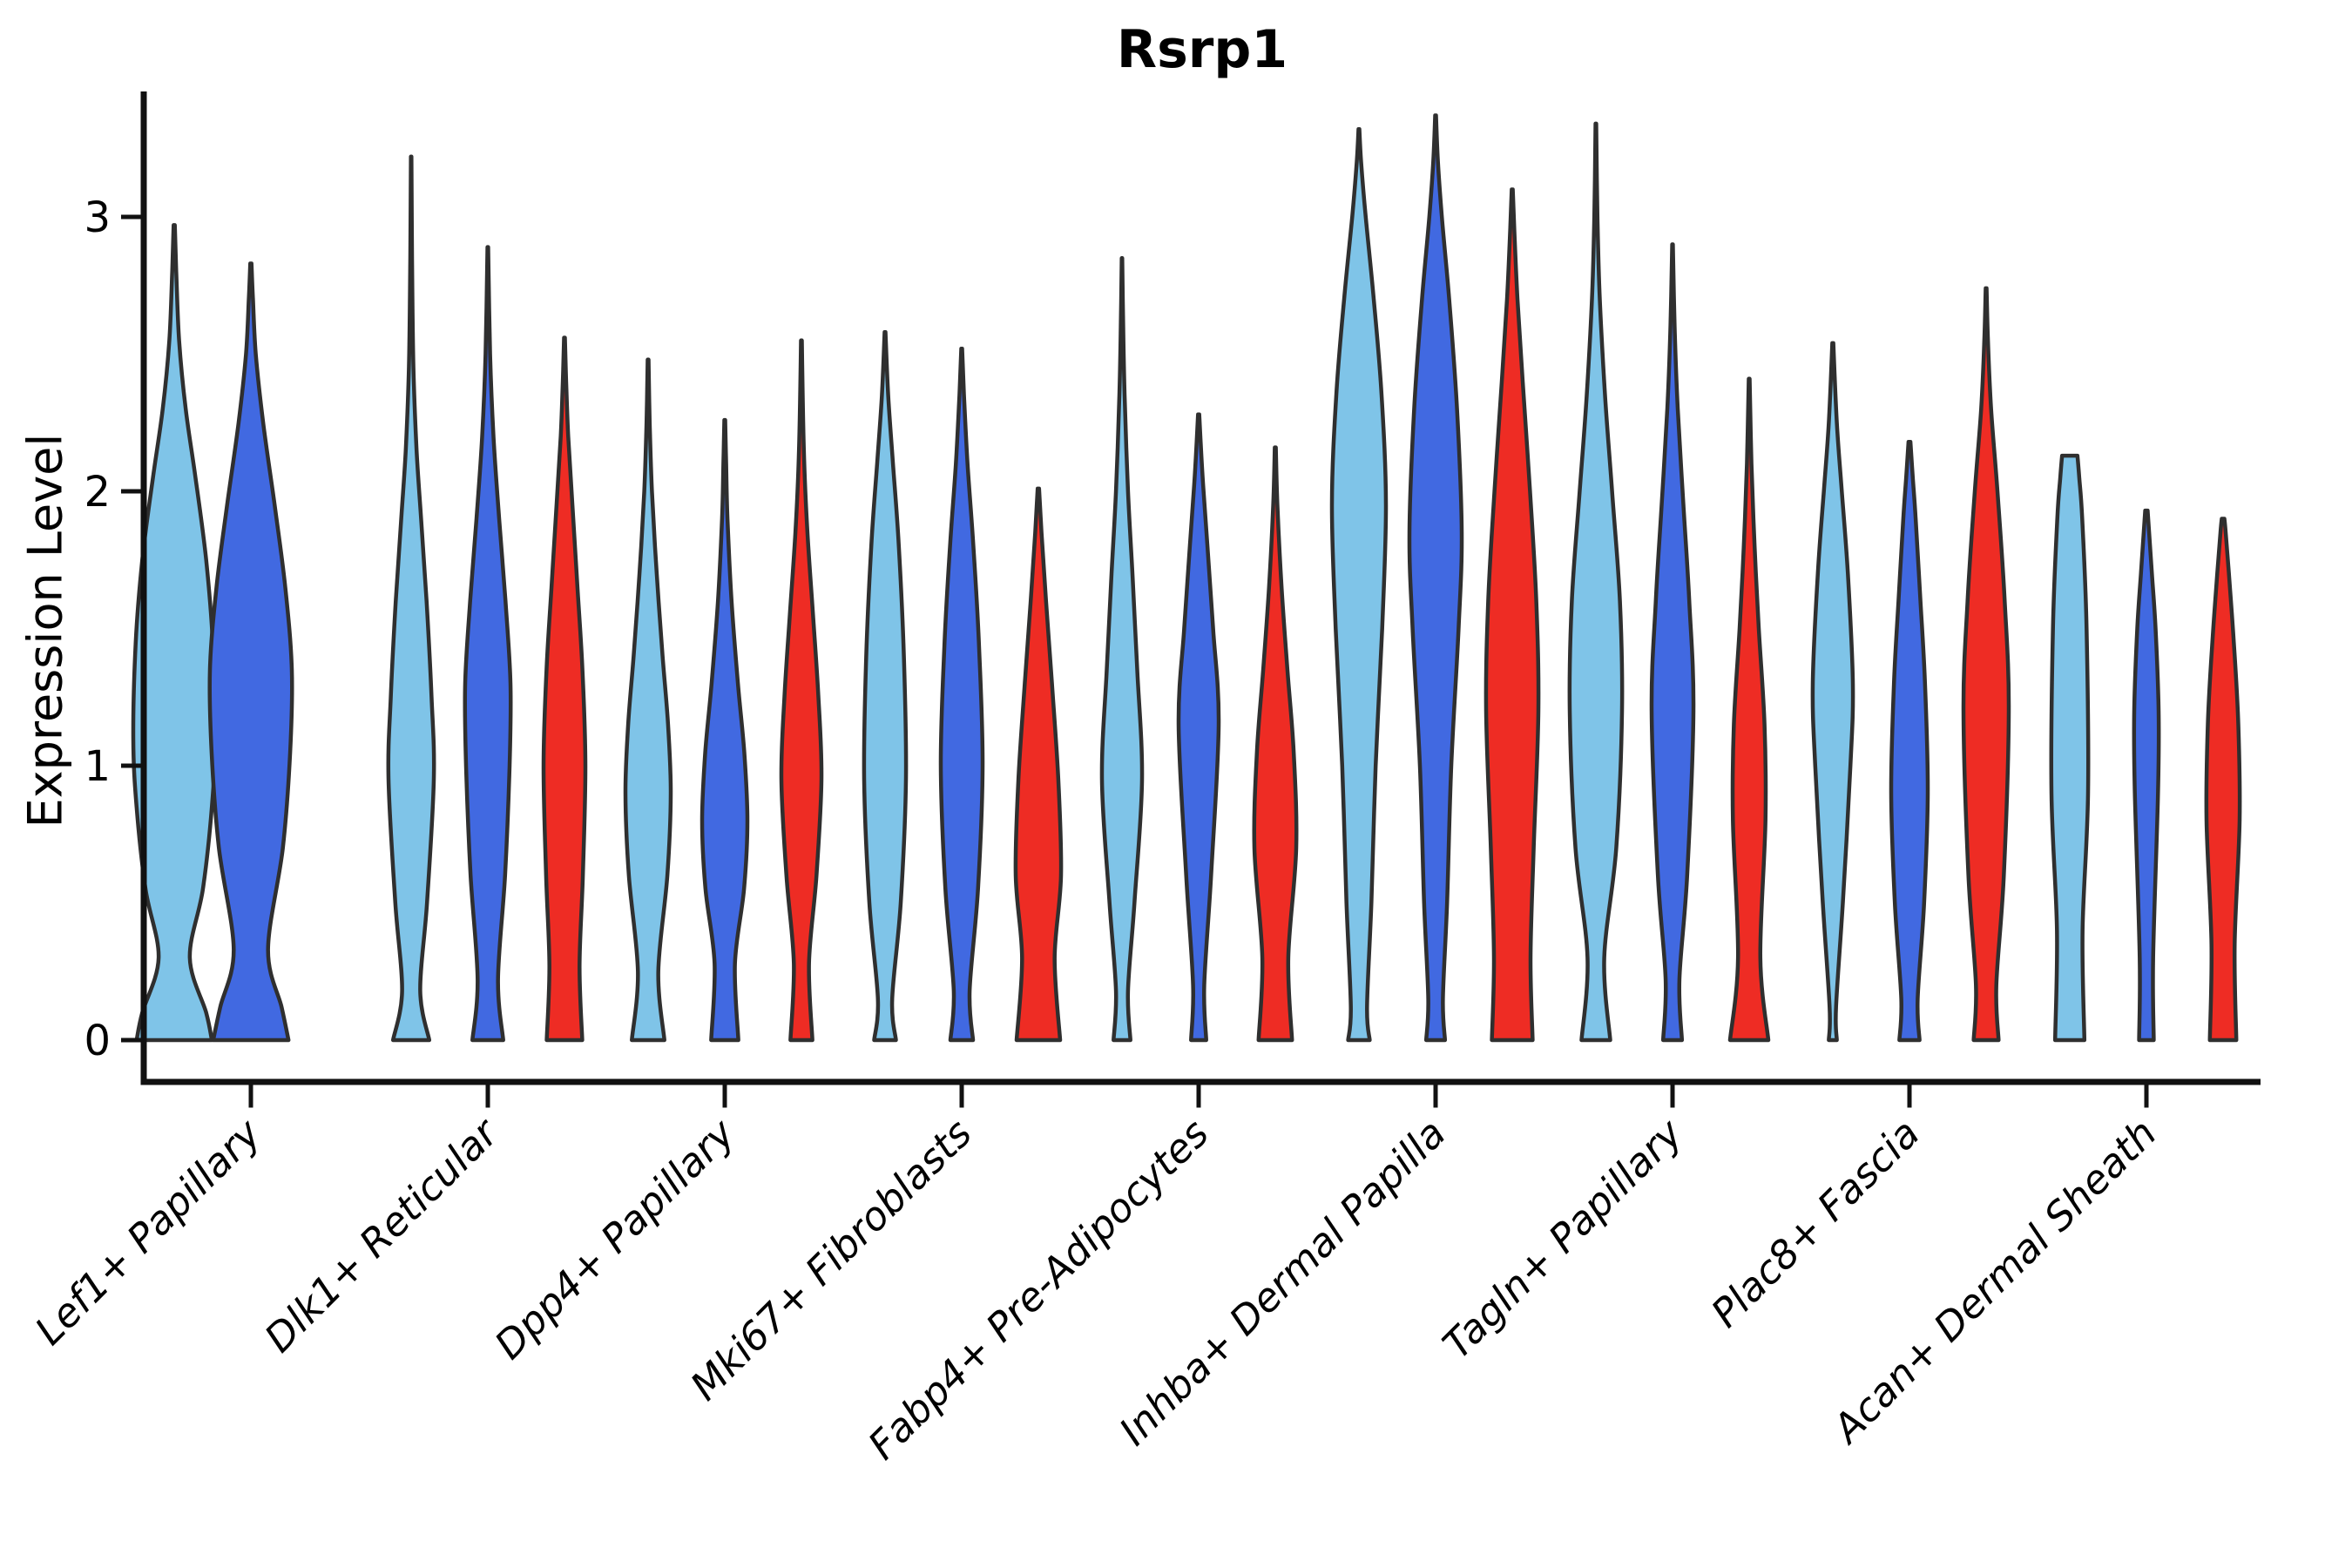 This screenshot has height=1568, width=2352. Describe the element at coordinates (381, 1235) in the screenshot. I see `x-category-label: Dlk1+ Reticular` at that location.